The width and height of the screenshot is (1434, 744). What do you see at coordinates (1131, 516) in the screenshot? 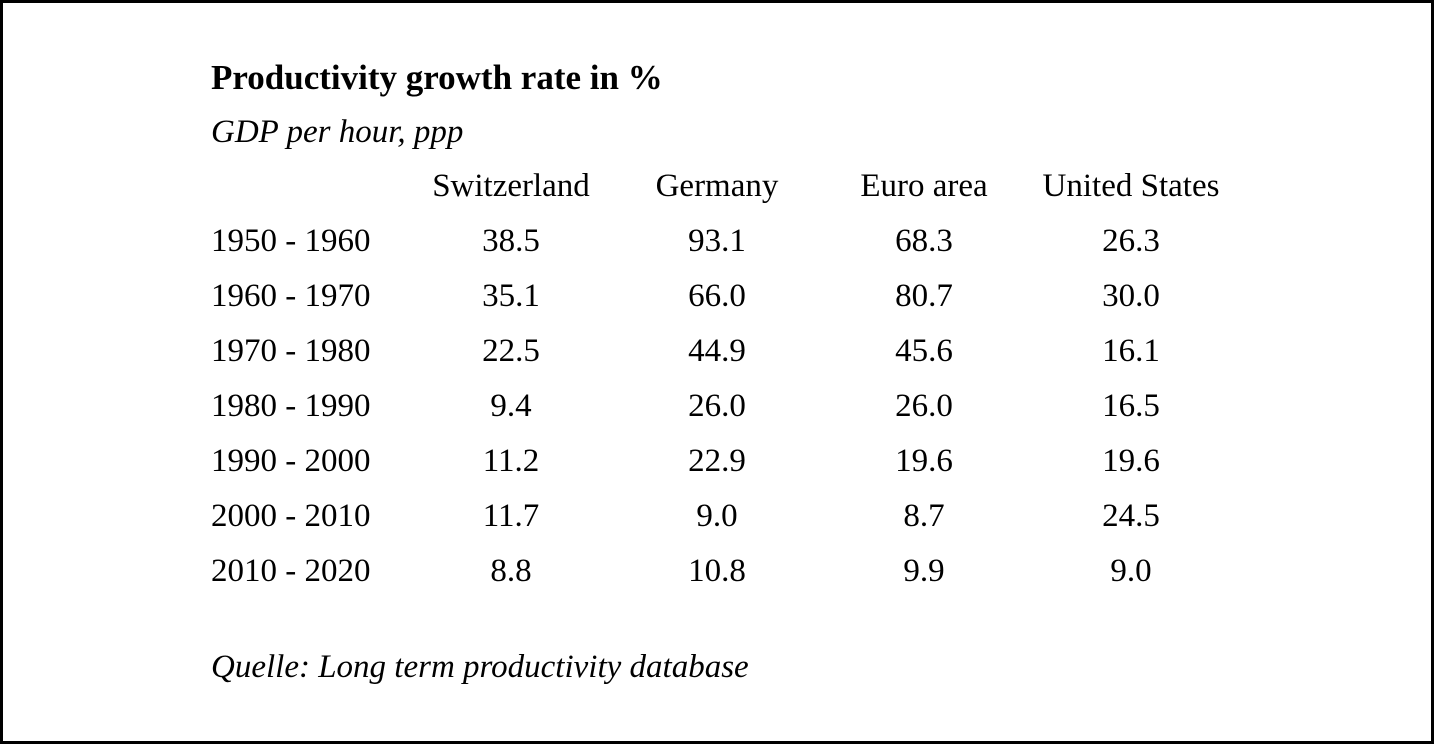
I see `value-cell-united-states: 24.5` at bounding box center [1131, 516].